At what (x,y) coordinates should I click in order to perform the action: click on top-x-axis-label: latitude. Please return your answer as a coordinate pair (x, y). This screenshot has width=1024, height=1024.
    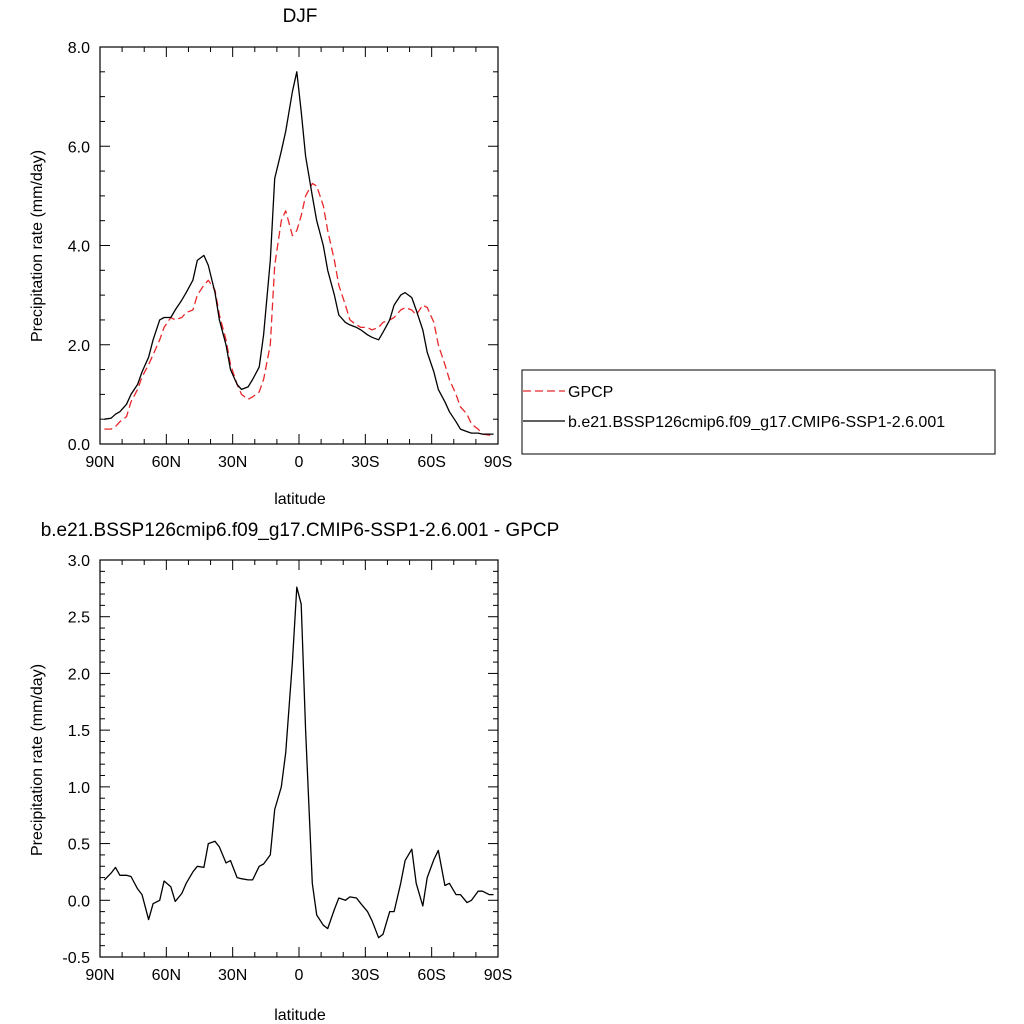
    Looking at the image, I should click on (300, 499).